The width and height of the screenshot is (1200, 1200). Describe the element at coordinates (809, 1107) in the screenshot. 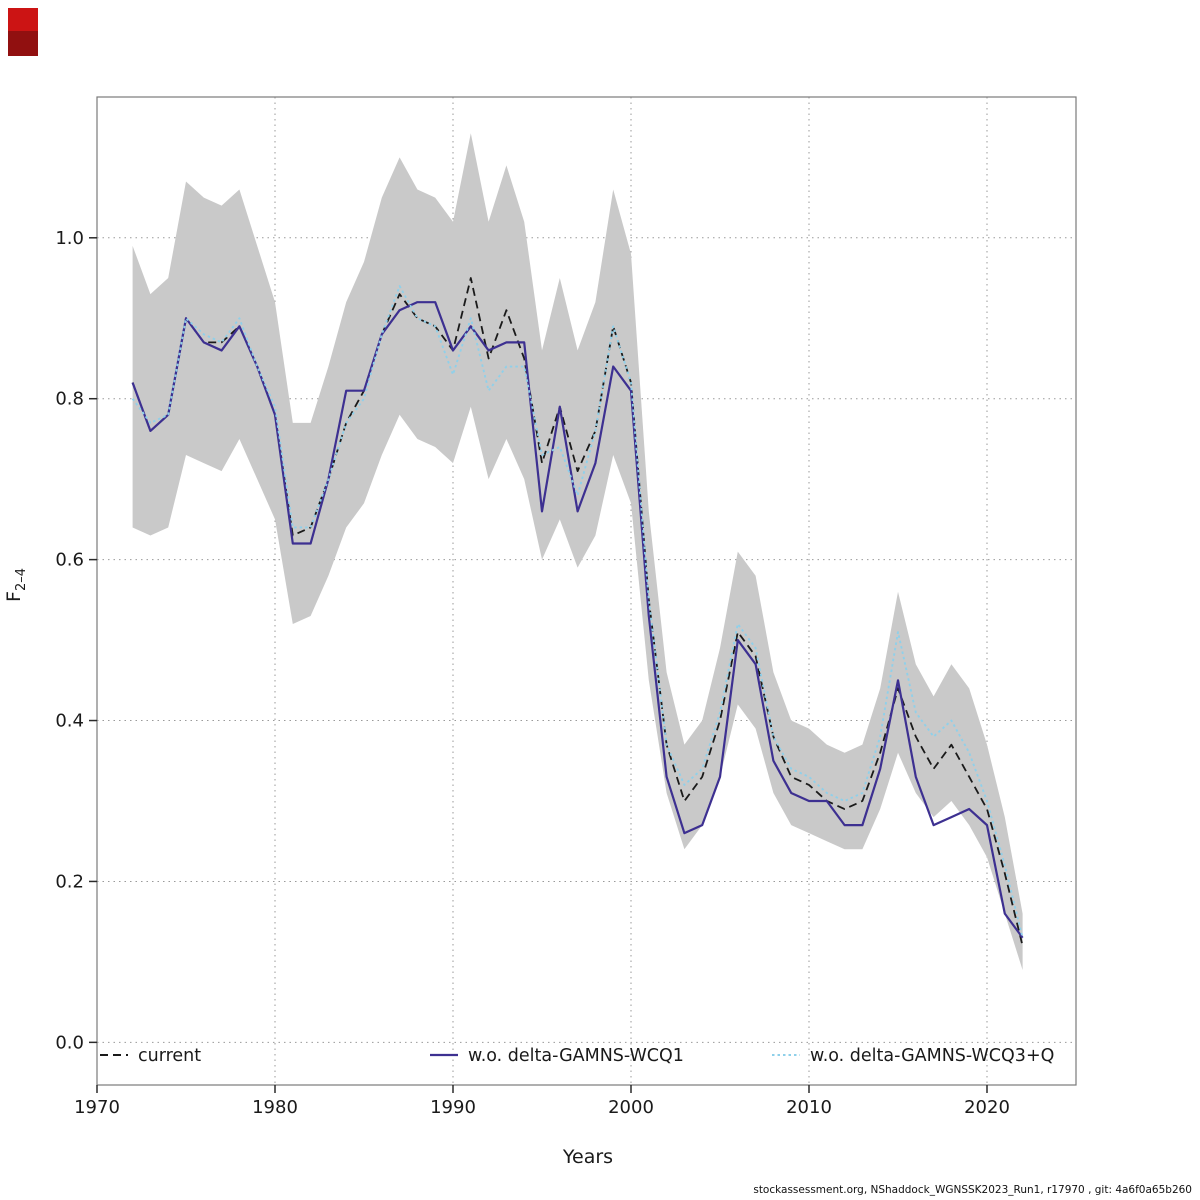

I see `x-tick-label: 2010` at that location.